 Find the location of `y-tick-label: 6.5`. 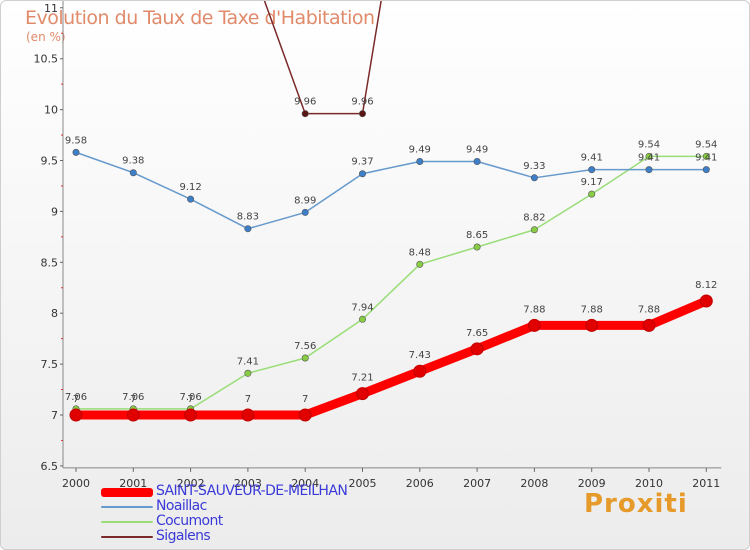

y-tick-label: 6.5 is located at coordinates (50, 466).